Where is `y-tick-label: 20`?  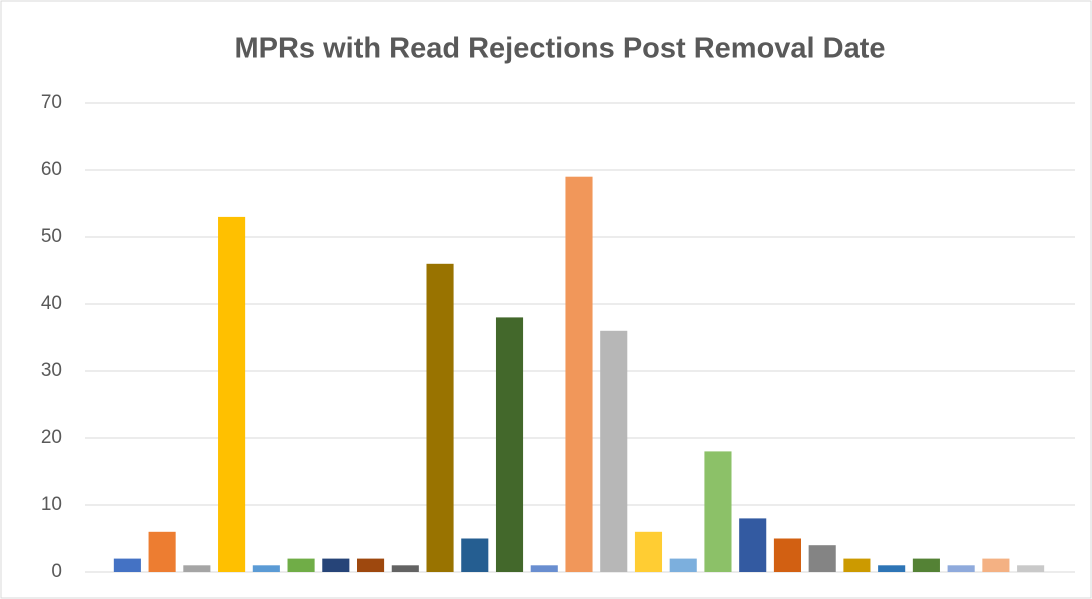
y-tick-label: 20 is located at coordinates (51, 437).